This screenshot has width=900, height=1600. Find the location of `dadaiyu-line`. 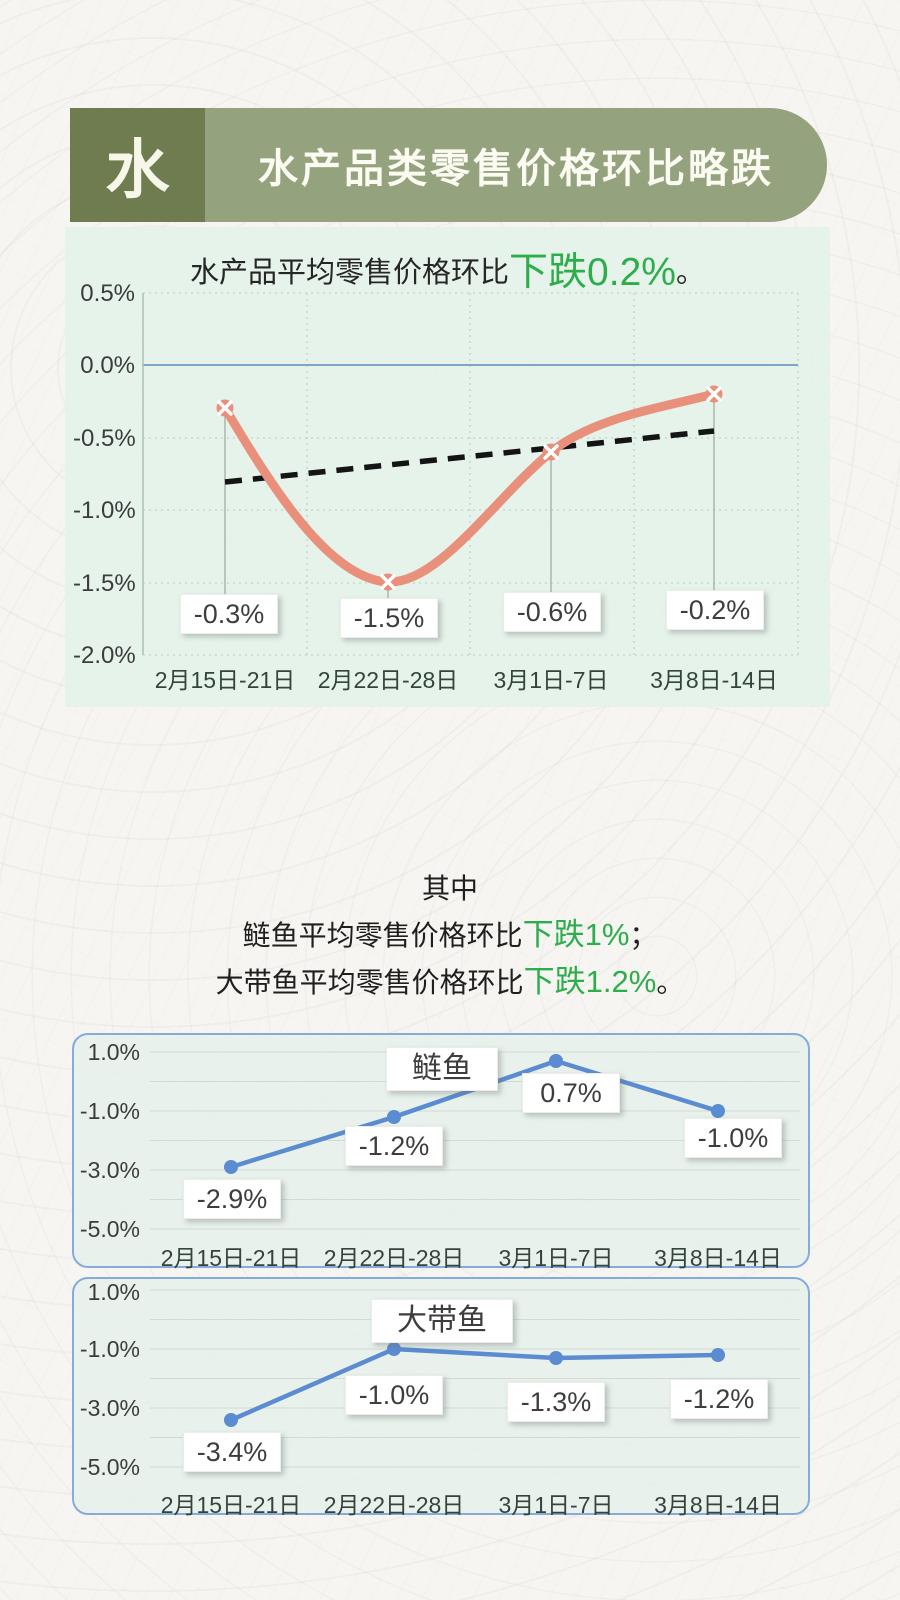

dadaiyu-line is located at coordinates (474, 1384).